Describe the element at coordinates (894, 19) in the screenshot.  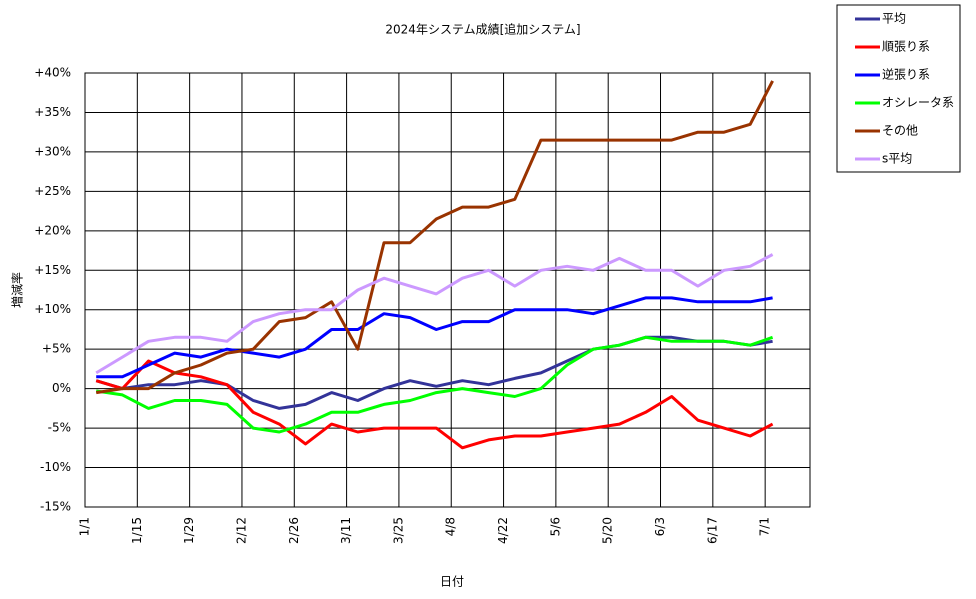
I see `legend-label: 平均` at that location.